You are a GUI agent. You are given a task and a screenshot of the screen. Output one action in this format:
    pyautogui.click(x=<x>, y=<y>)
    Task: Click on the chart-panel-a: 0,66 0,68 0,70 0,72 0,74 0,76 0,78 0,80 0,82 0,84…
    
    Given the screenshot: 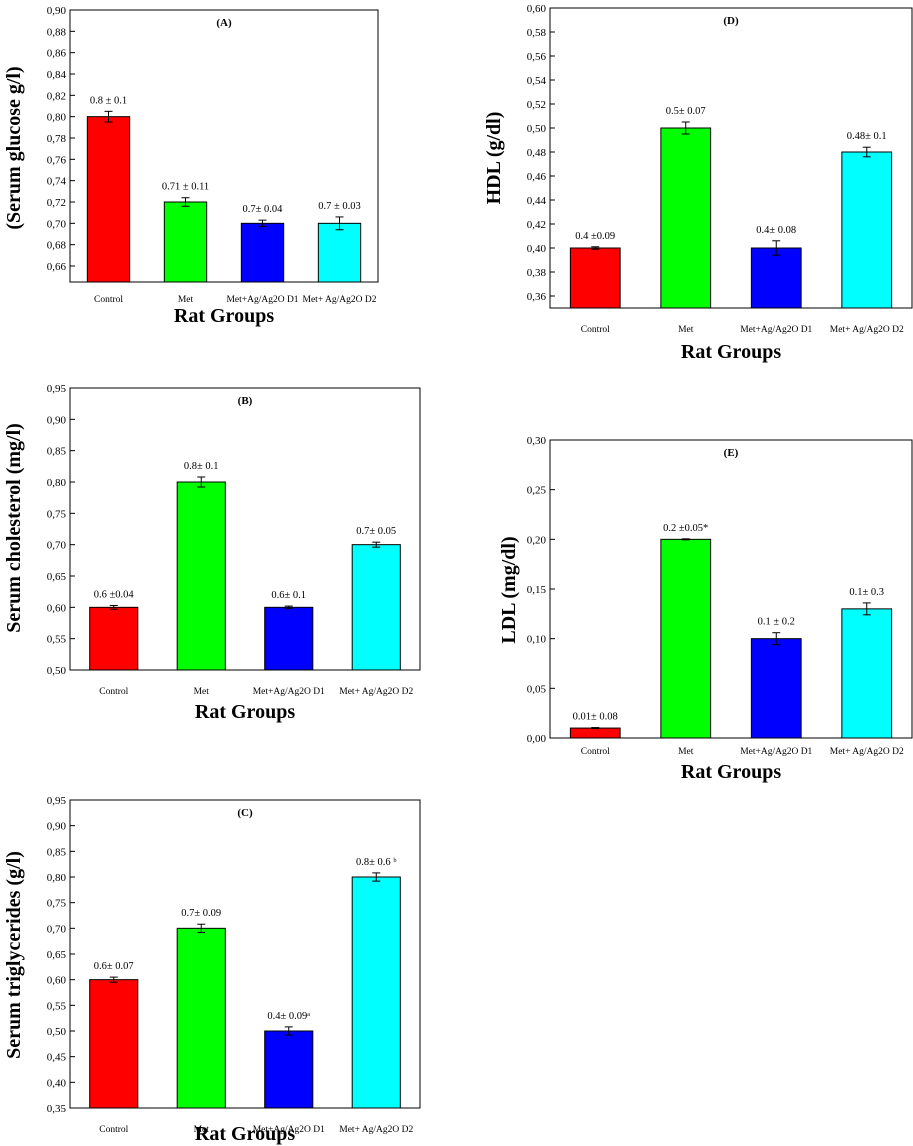 What is the action you would take?
    pyautogui.click(x=191, y=166)
    